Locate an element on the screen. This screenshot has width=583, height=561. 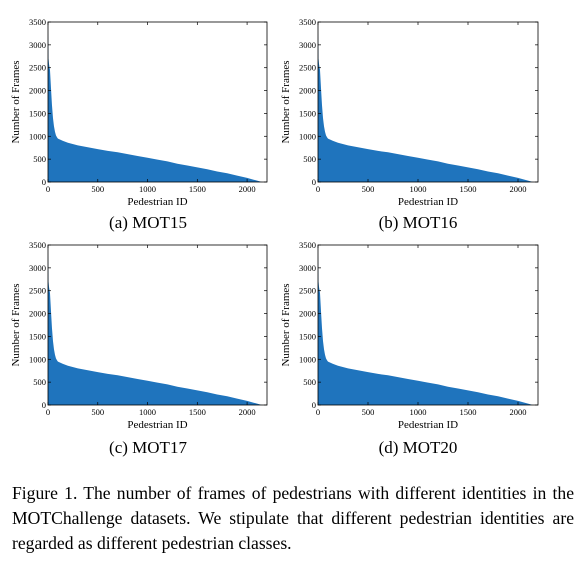
chart-d-axes-frame is located at coordinates (428, 325).